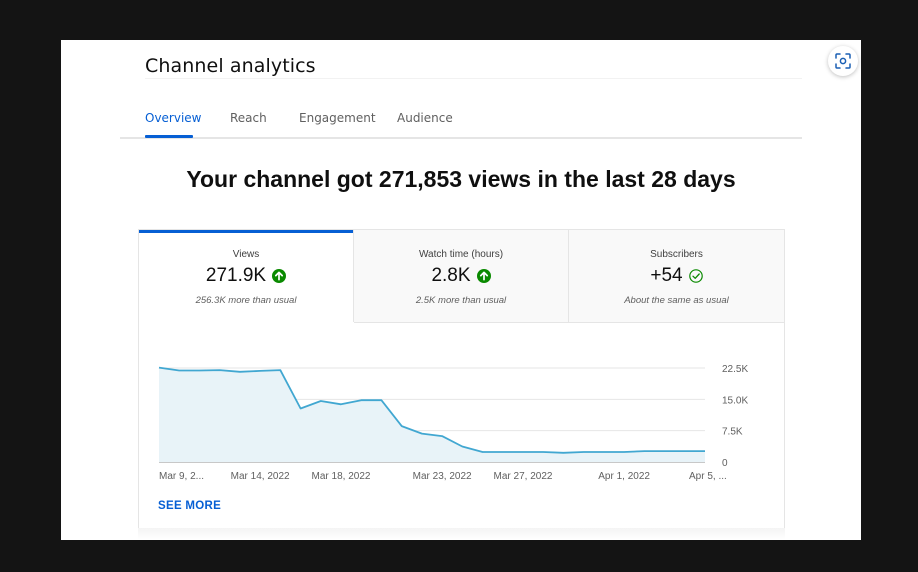 The width and height of the screenshot is (918, 572). Describe the element at coordinates (173, 118) in the screenshot. I see `tab-overview: Overview` at that location.